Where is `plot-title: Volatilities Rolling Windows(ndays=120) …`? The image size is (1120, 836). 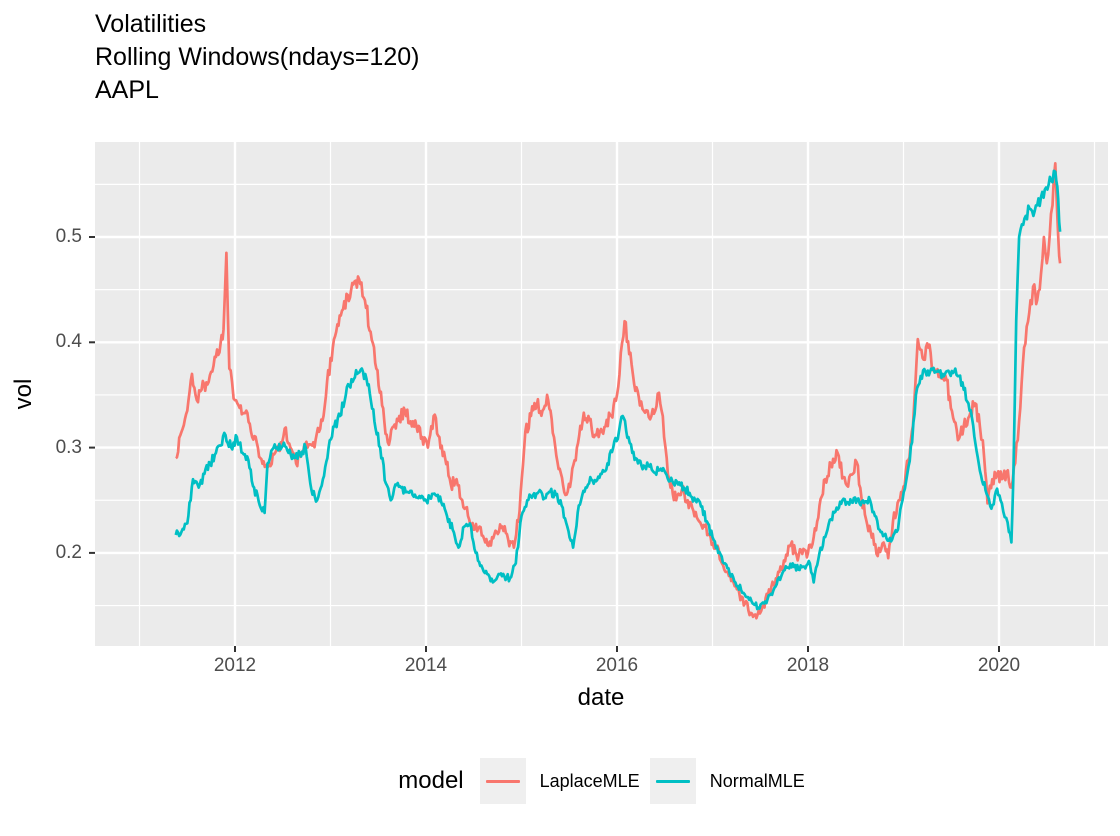
plot-title: Volatilities Rolling Windows(ndays=120) … is located at coordinates (257, 57).